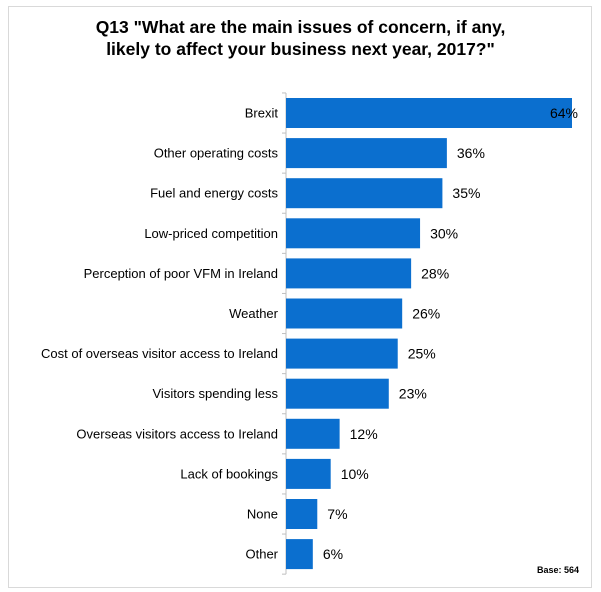  Describe the element at coordinates (471, 153) in the screenshot. I see `value-label: 36%` at that location.